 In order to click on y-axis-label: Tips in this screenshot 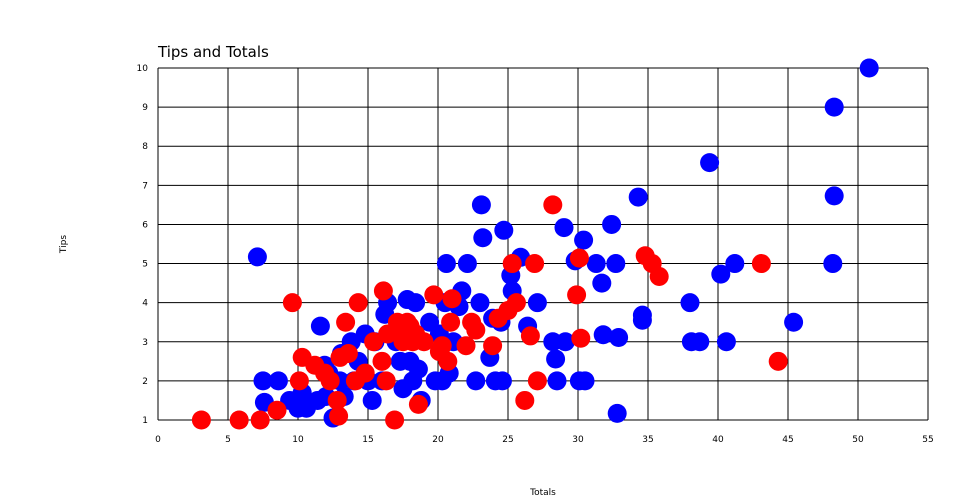, I will do `click(64, 244)`.